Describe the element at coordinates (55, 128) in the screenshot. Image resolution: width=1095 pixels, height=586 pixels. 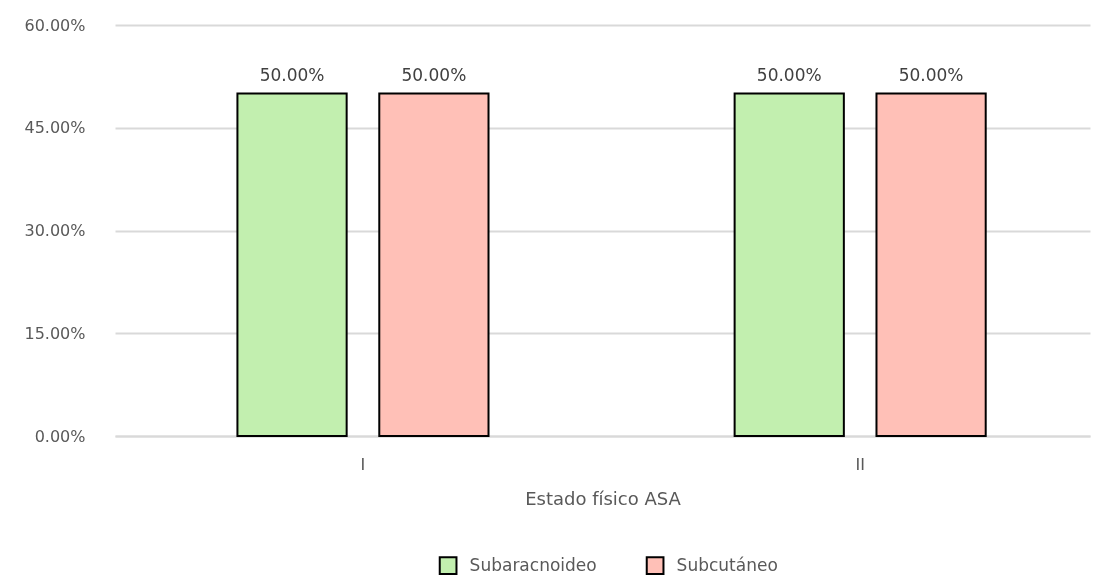
I see `y-tick-label: 45.00%` at that location.